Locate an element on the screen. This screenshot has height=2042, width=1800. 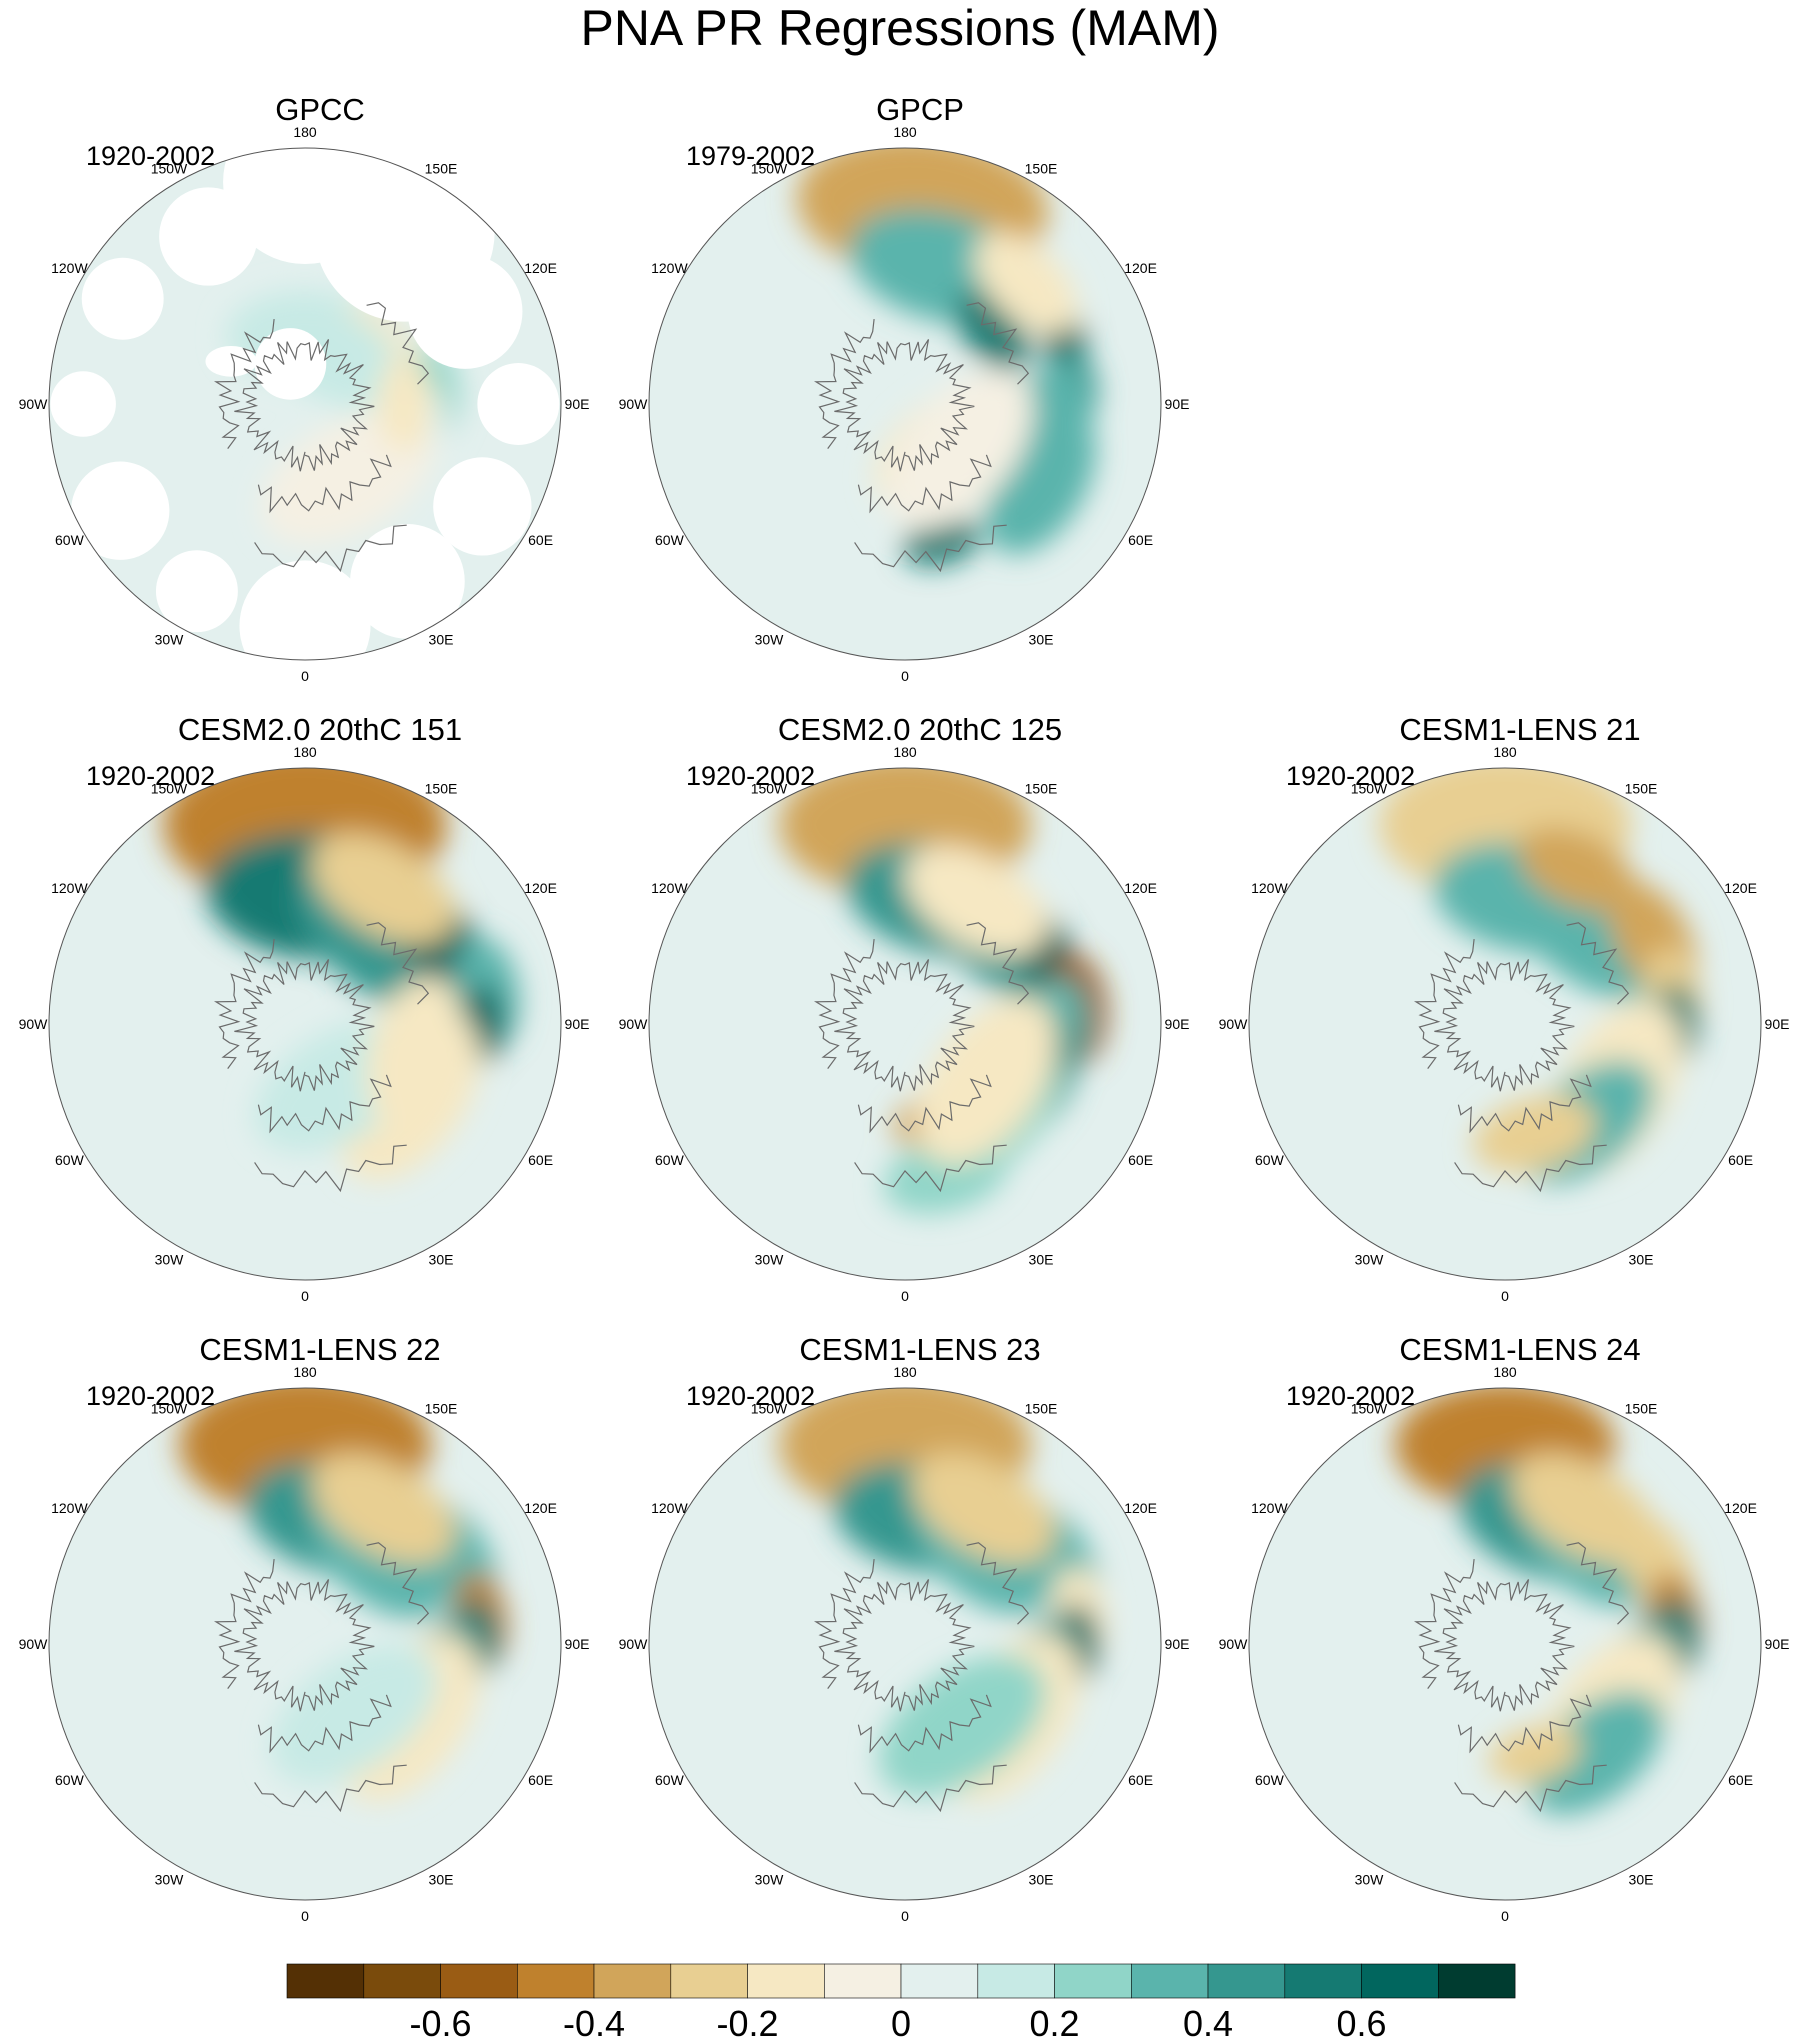
colorbar-tick-label: 0 is located at coordinates (901, 2022).